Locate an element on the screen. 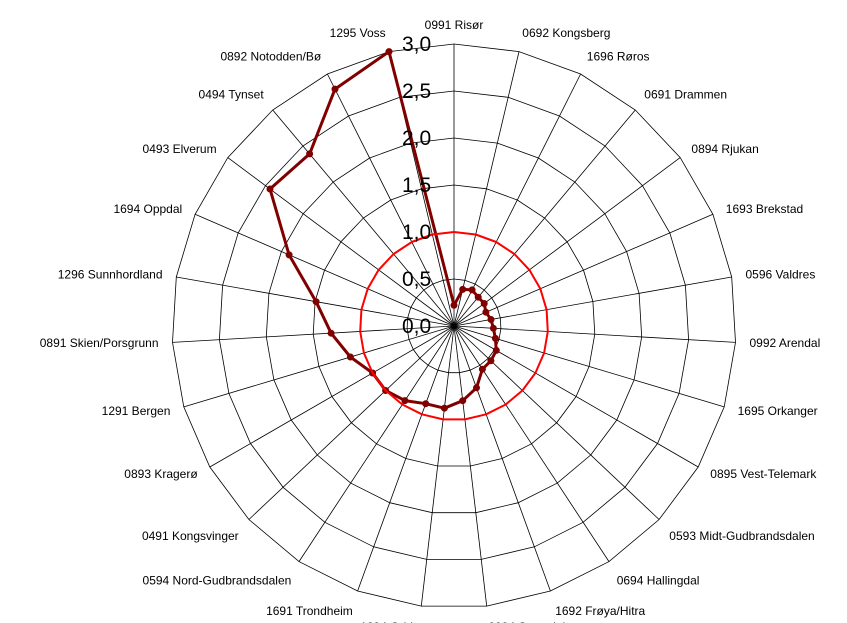 This screenshot has height=623, width=847. grid-ring is located at coordinates (454, 326).